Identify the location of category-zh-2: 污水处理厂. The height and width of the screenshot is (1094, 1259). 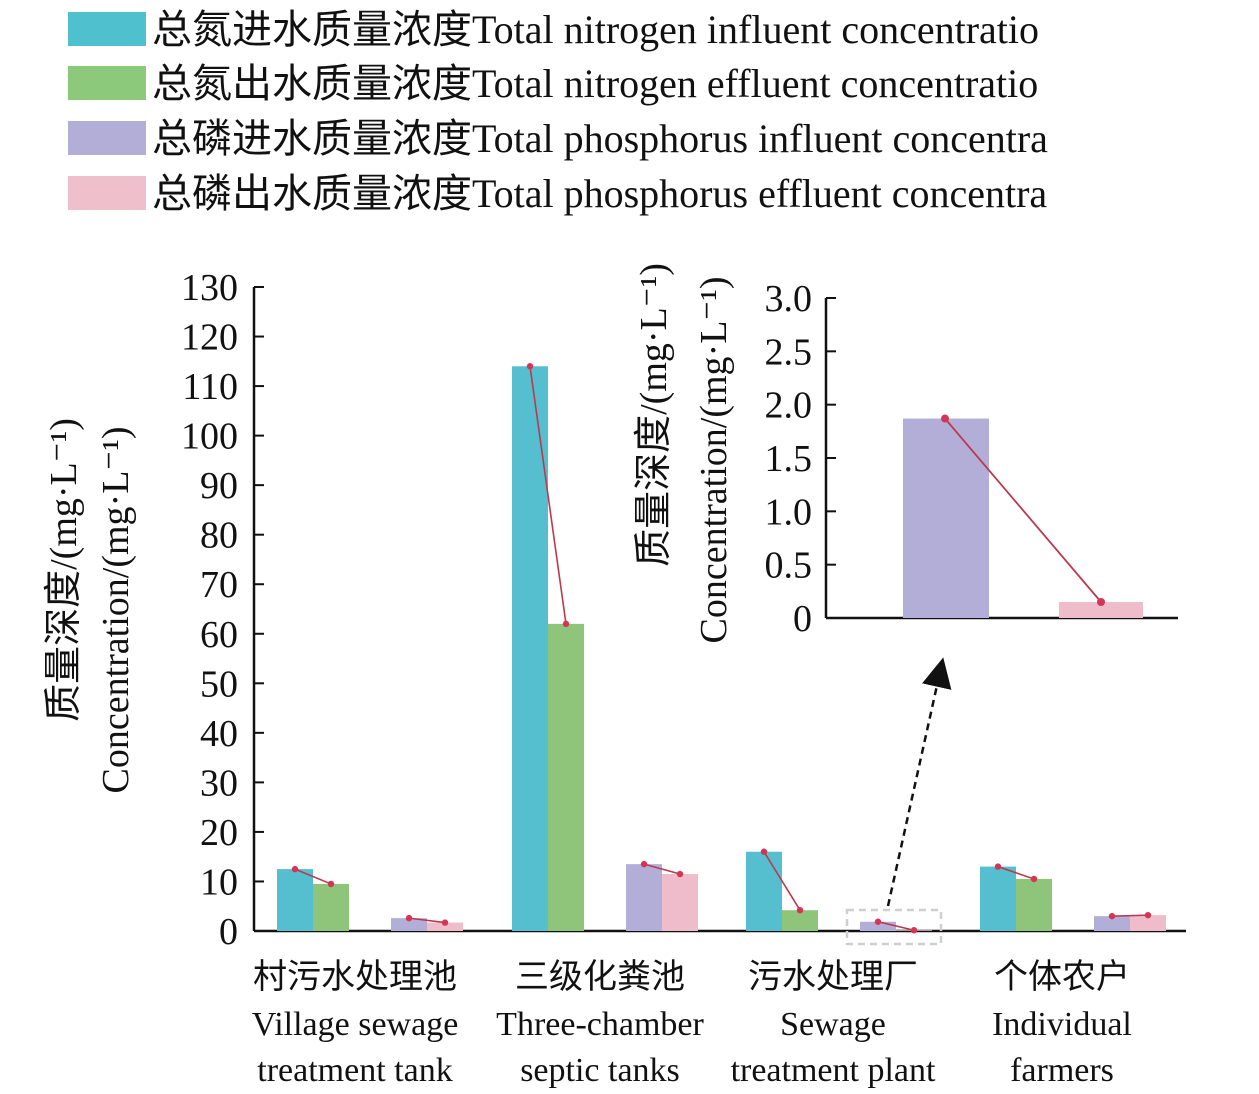
(833, 977).